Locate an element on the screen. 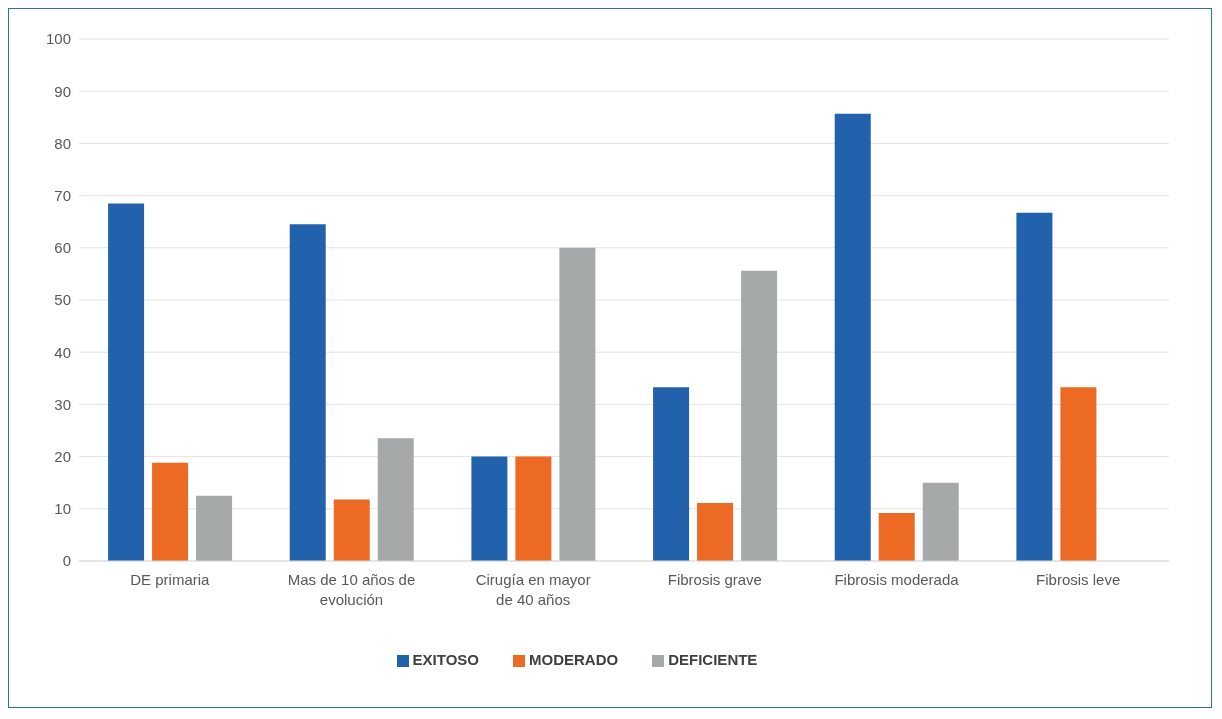 The width and height of the screenshot is (1222, 719). y-tick-label: 60 is located at coordinates (62, 248).